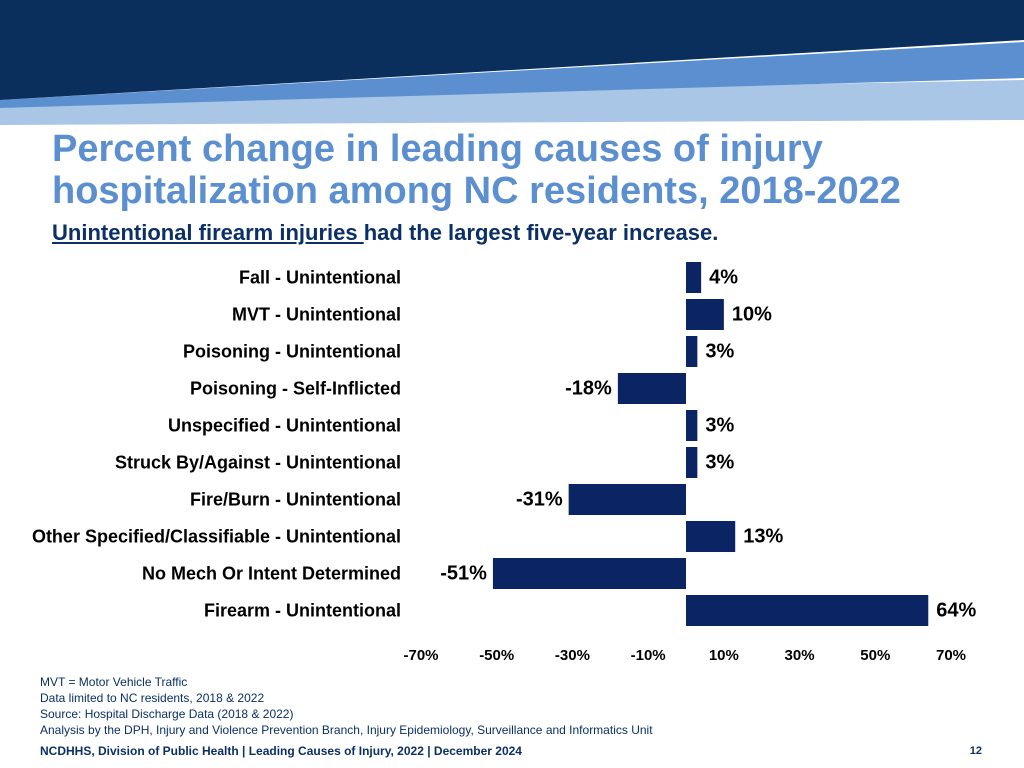  I want to click on data-label: 13%, so click(763, 537).